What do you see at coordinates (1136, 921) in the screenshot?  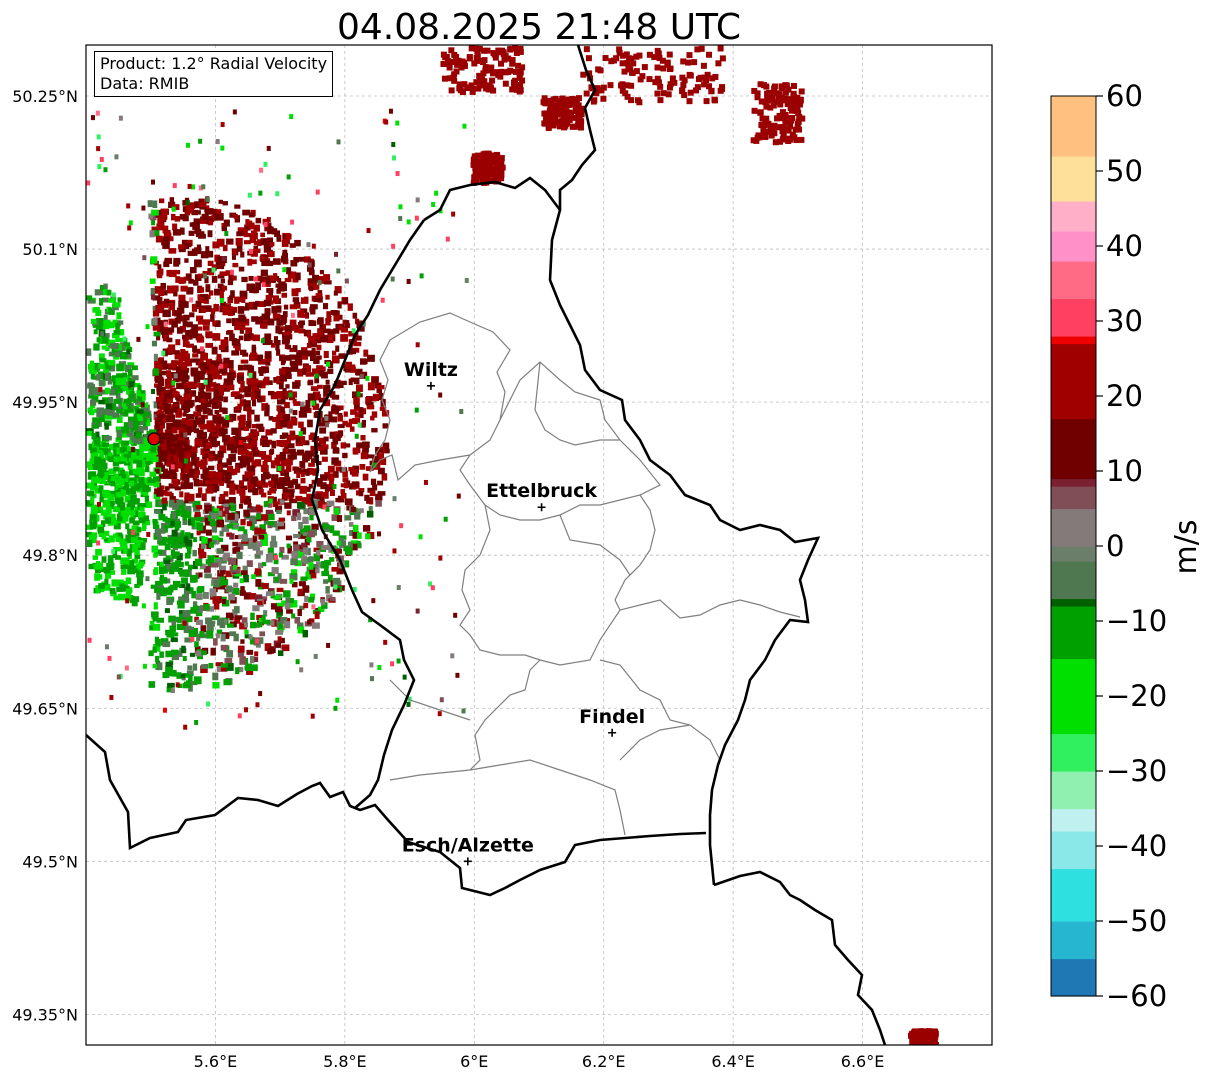 I see `colorbar-tick-label: −50` at bounding box center [1136, 921].